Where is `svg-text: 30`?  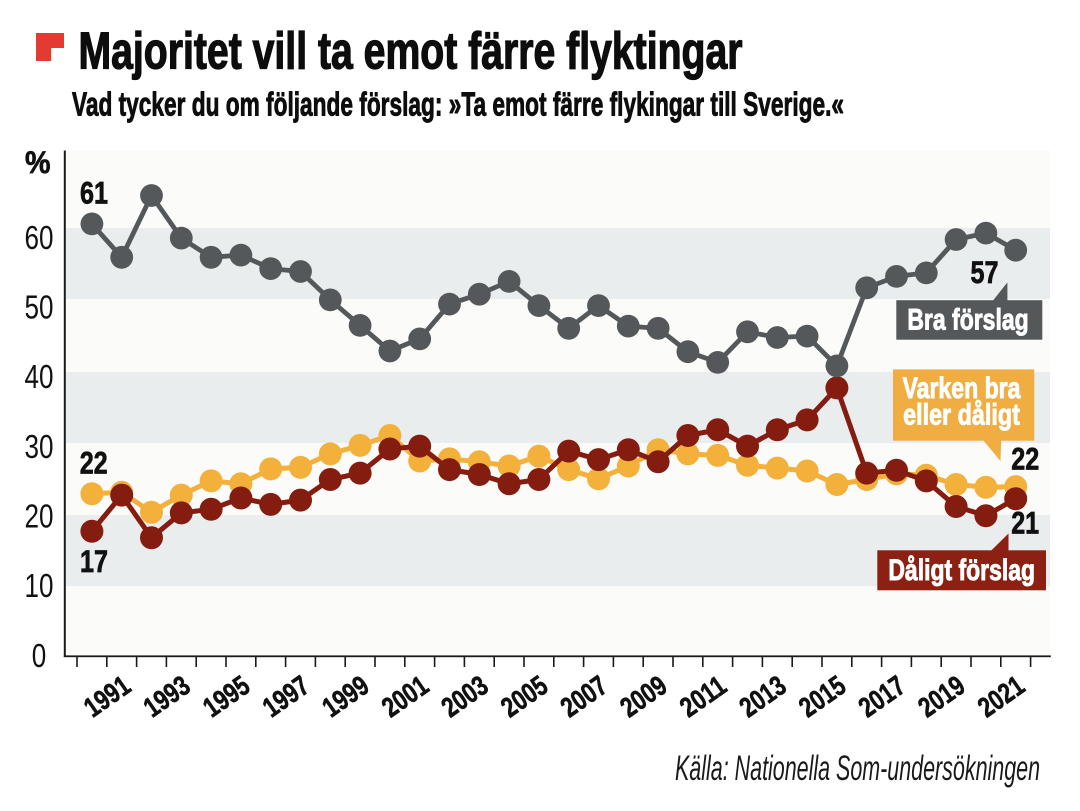
svg-text: 30 is located at coordinates (39, 446).